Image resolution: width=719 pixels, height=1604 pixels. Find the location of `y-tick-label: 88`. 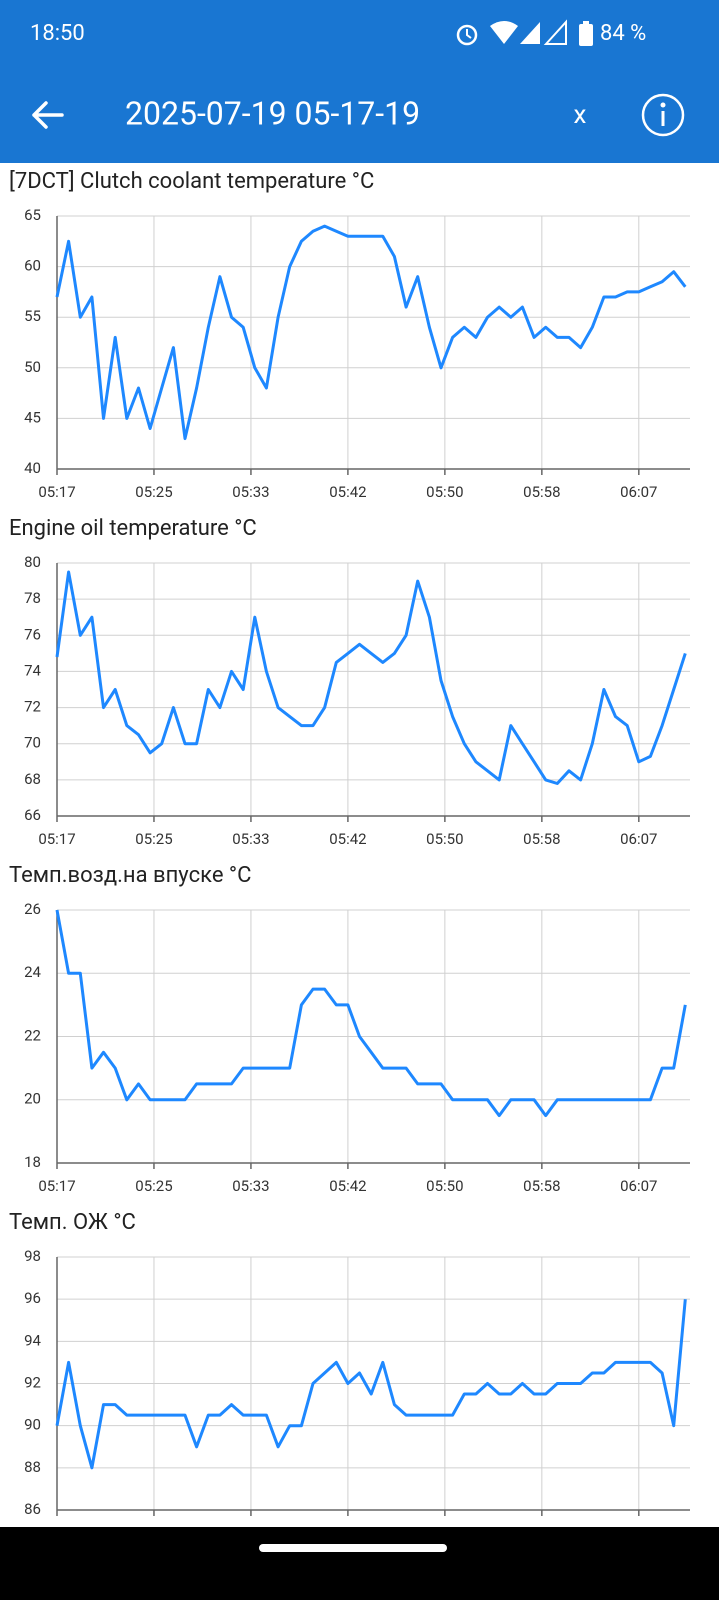

y-tick-label: 88 is located at coordinates (32, 1467).